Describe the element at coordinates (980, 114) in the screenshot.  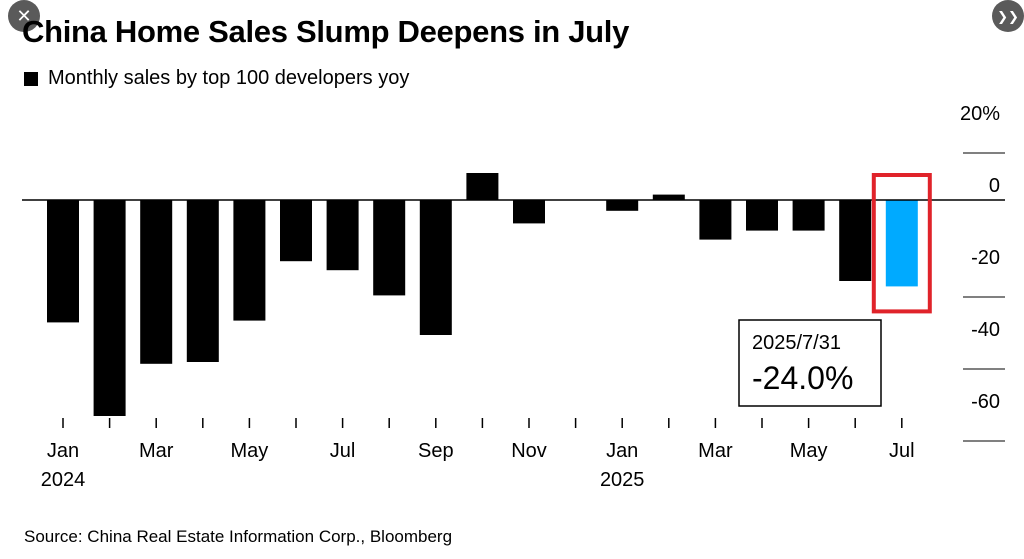
I see `y-tick-label: 20%` at that location.